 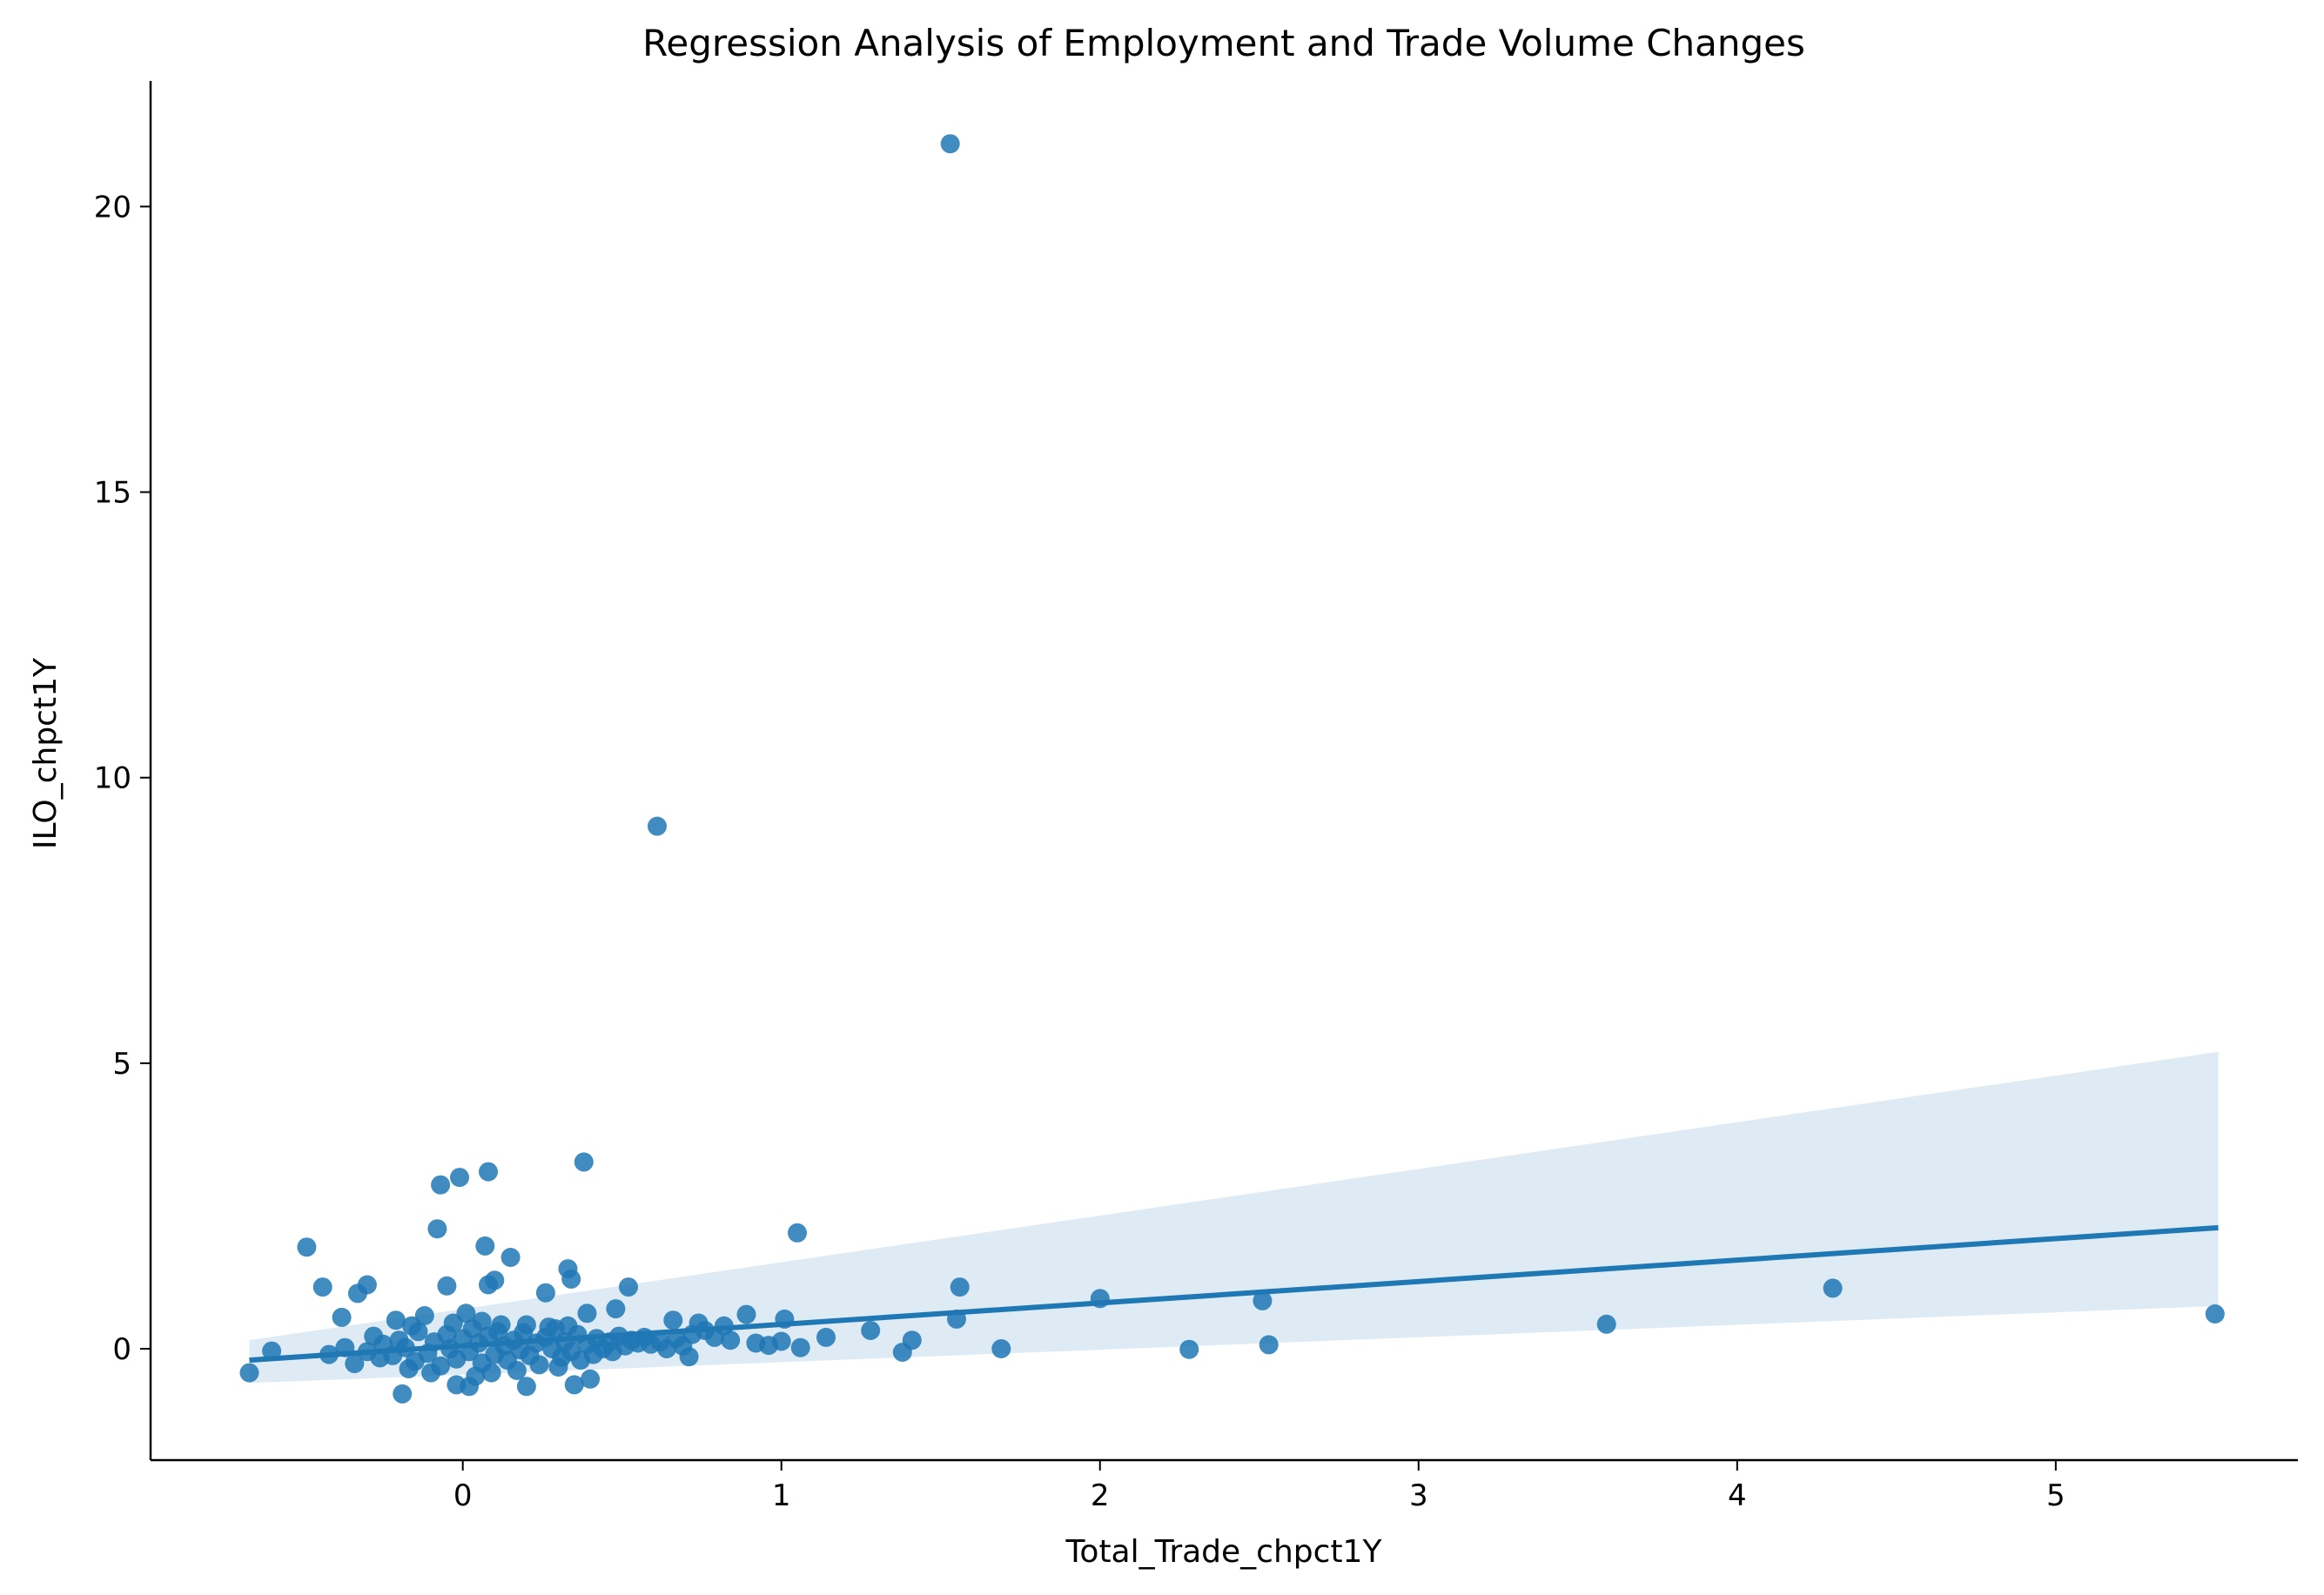 What do you see at coordinates (113, 207) in the screenshot?
I see `y-tick-label: 20` at bounding box center [113, 207].